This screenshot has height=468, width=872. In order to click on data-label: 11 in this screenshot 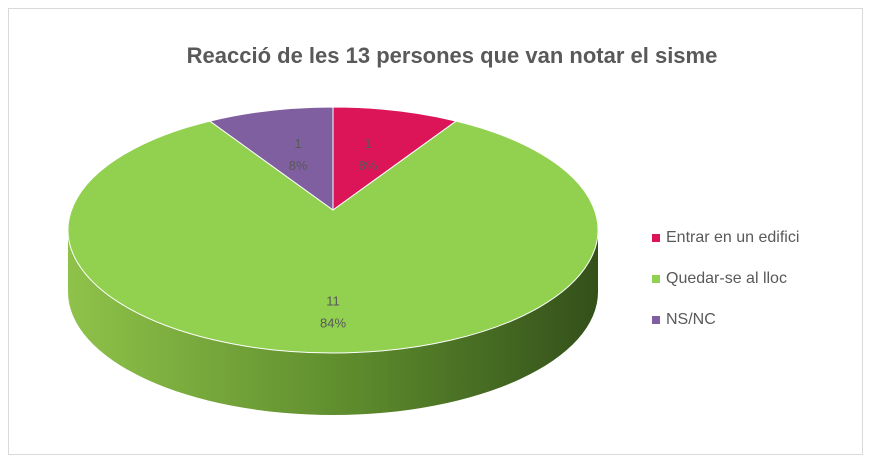, I will do `click(333, 300)`.